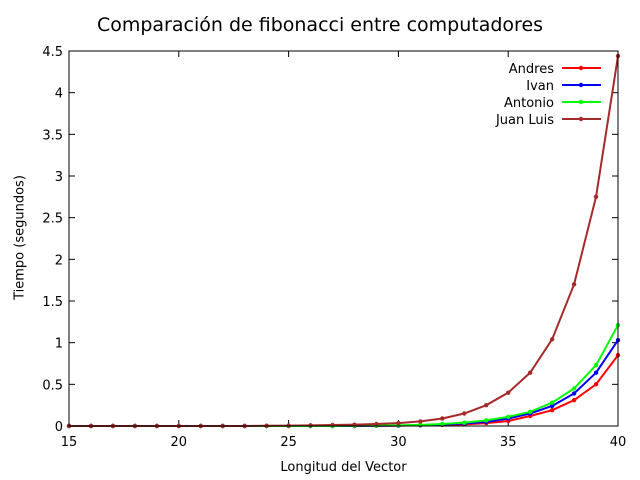  Describe the element at coordinates (540, 86) in the screenshot. I see `legend-label: Ivan` at that location.